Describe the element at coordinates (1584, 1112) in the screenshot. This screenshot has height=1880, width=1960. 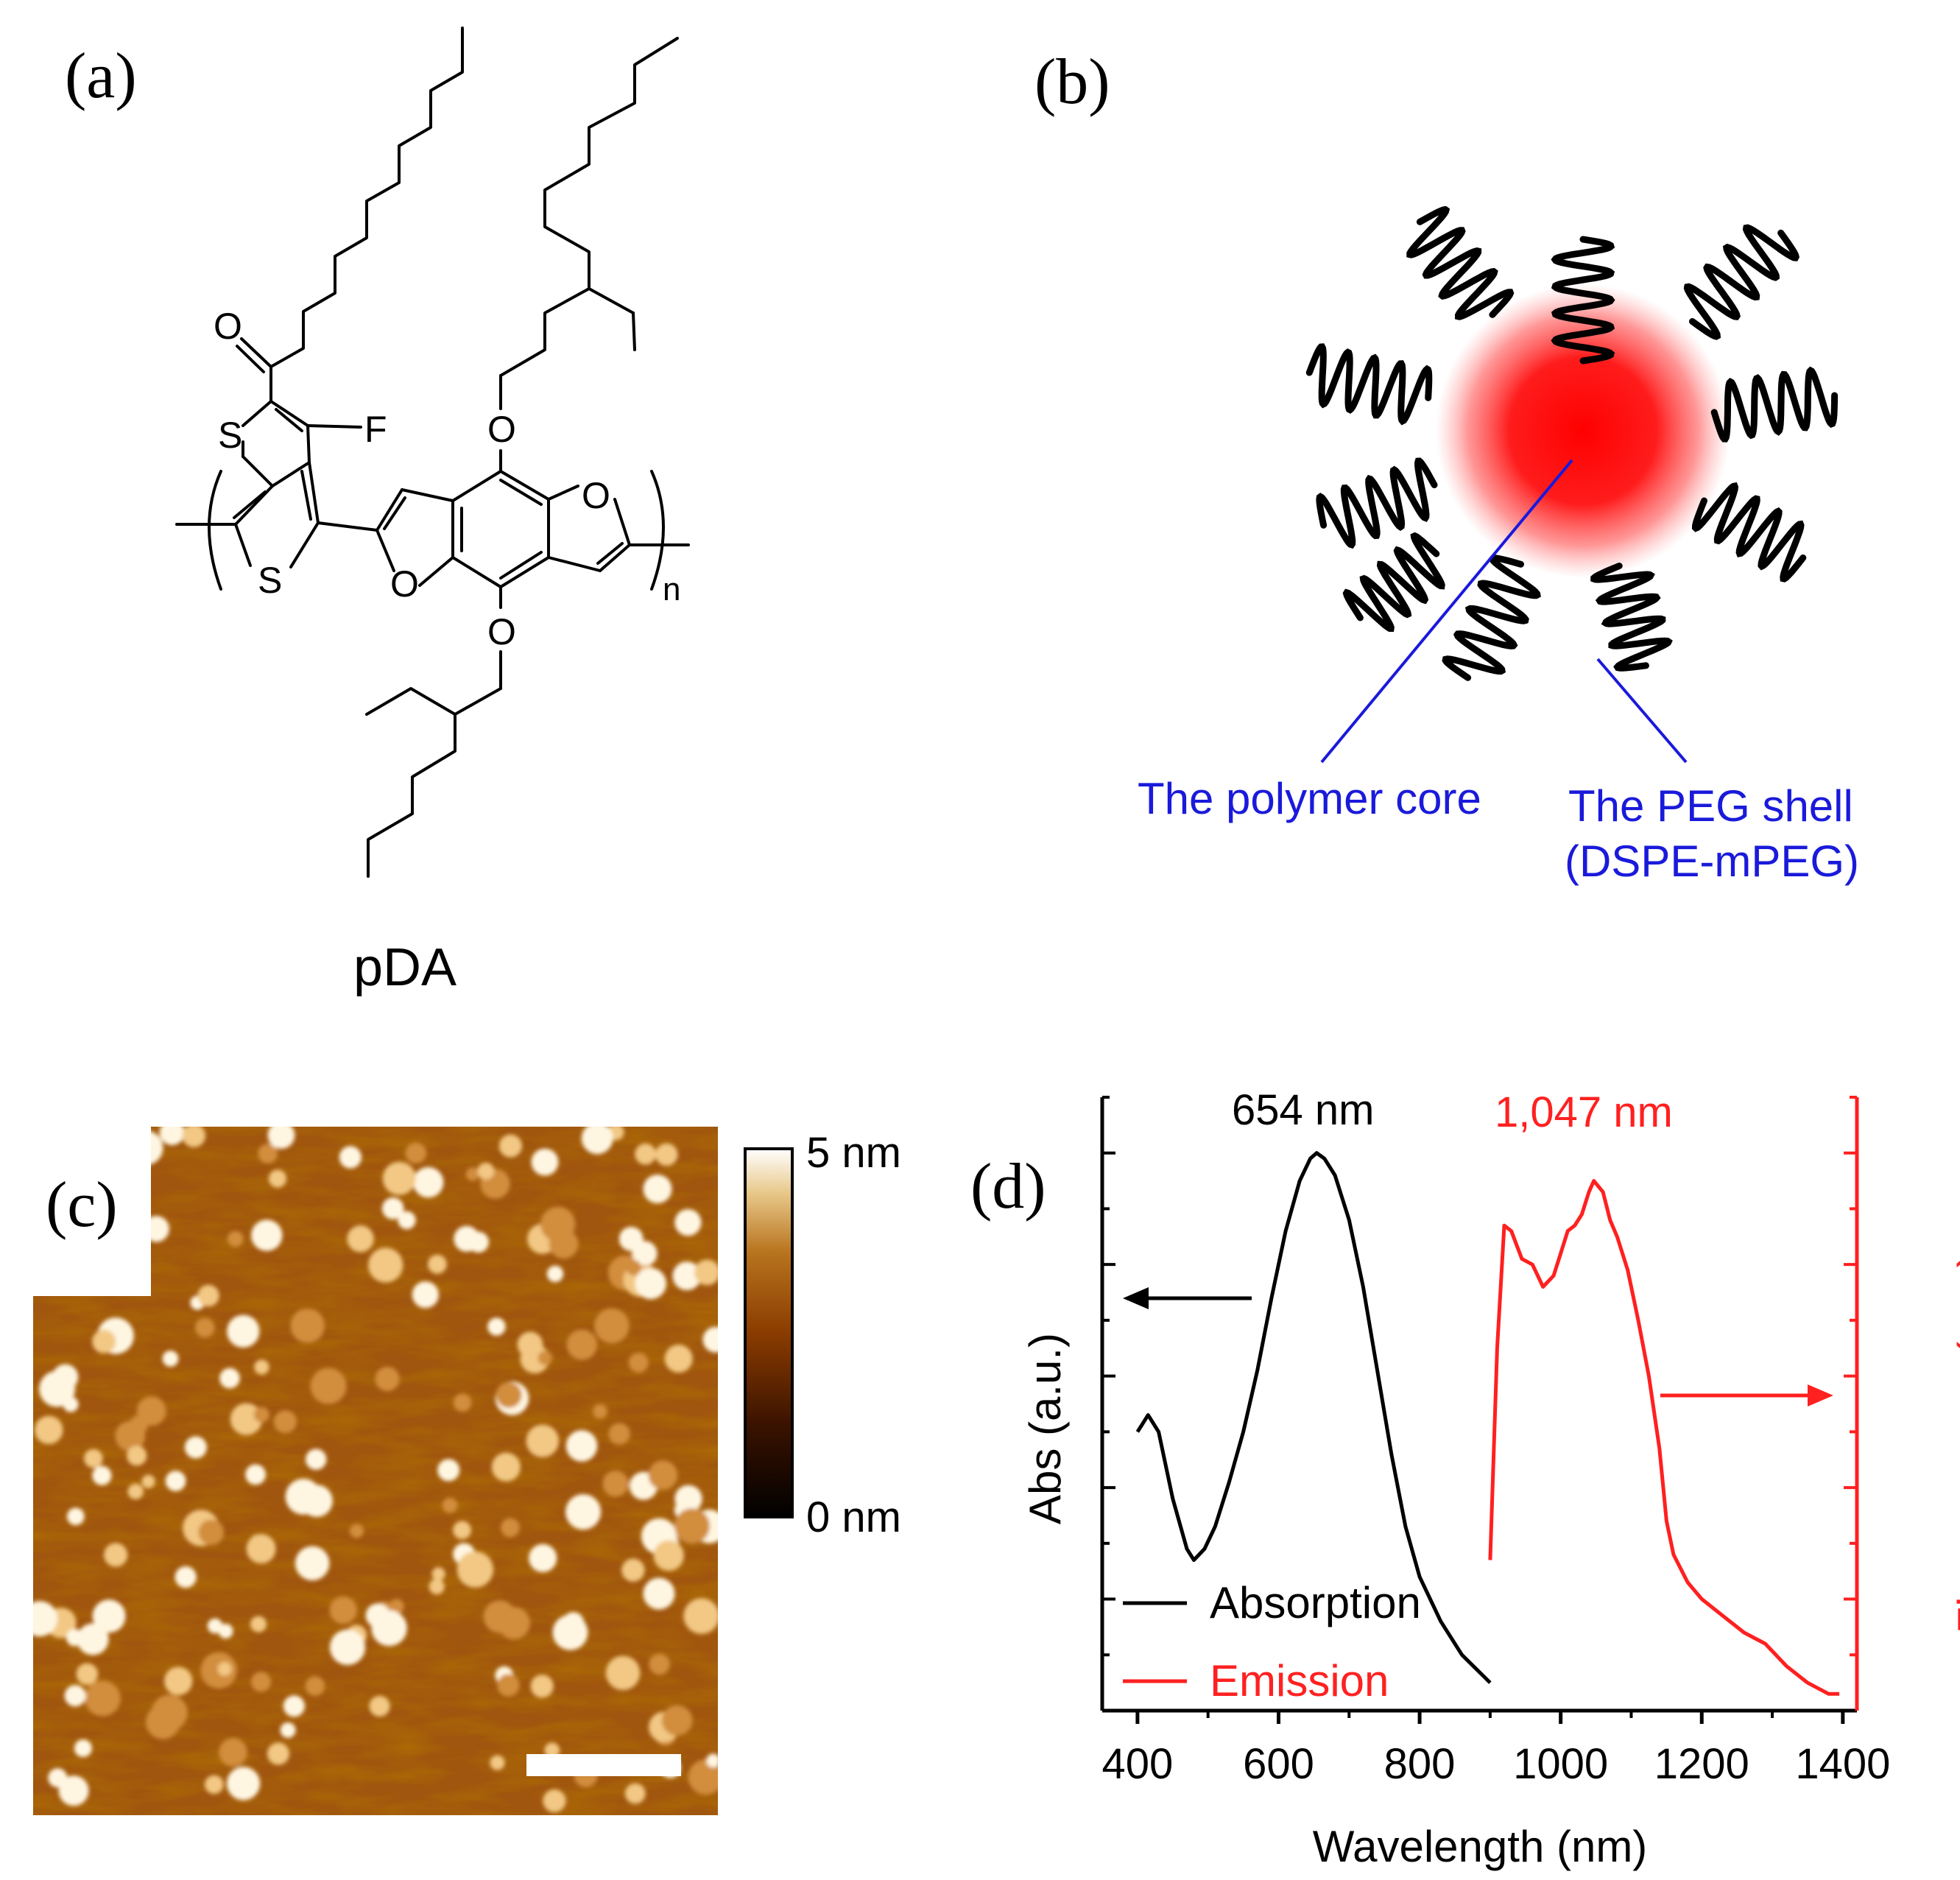
I see `em-peak-annotation: 1,047 nm` at that location.